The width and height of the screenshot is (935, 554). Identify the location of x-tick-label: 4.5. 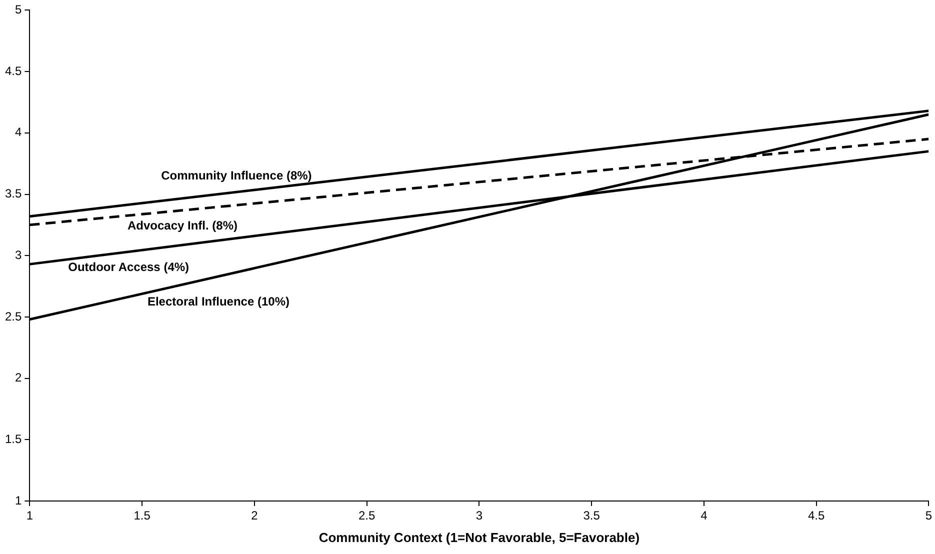
(816, 515).